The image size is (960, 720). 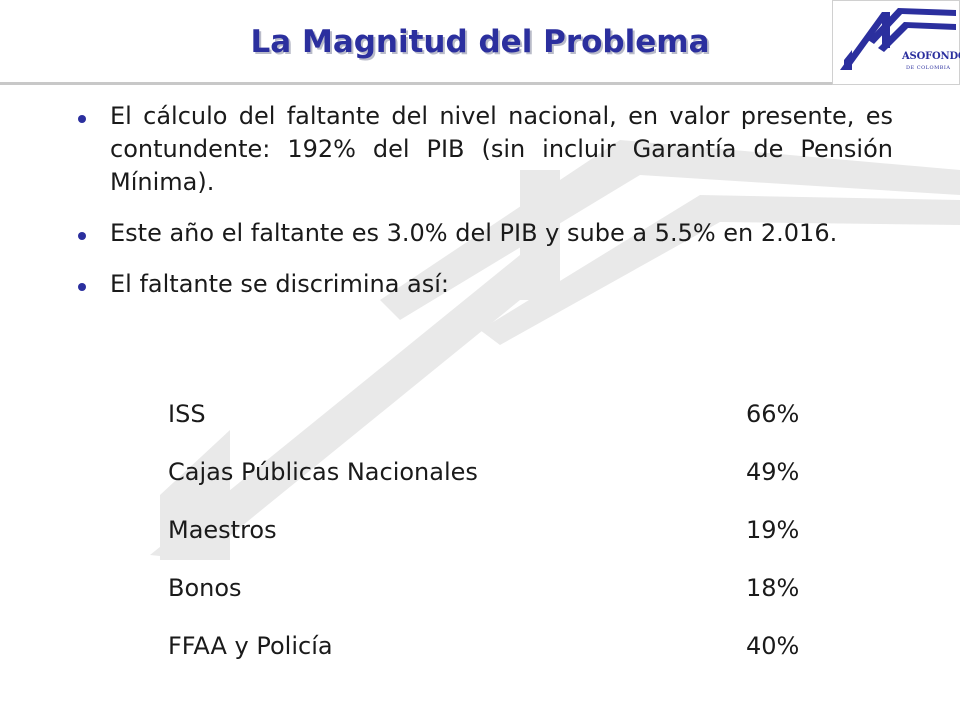 What do you see at coordinates (773, 414) in the screenshot?
I see `breakdown-value: 66%` at bounding box center [773, 414].